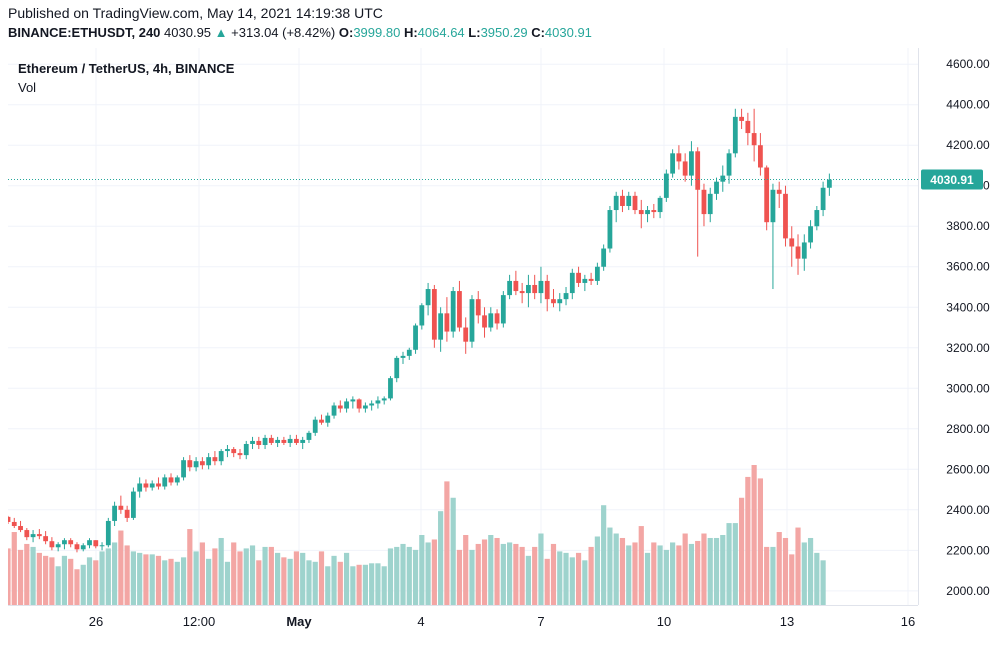  Describe the element at coordinates (968, 469) in the screenshot. I see `price-tick-label: 2600.00` at that location.